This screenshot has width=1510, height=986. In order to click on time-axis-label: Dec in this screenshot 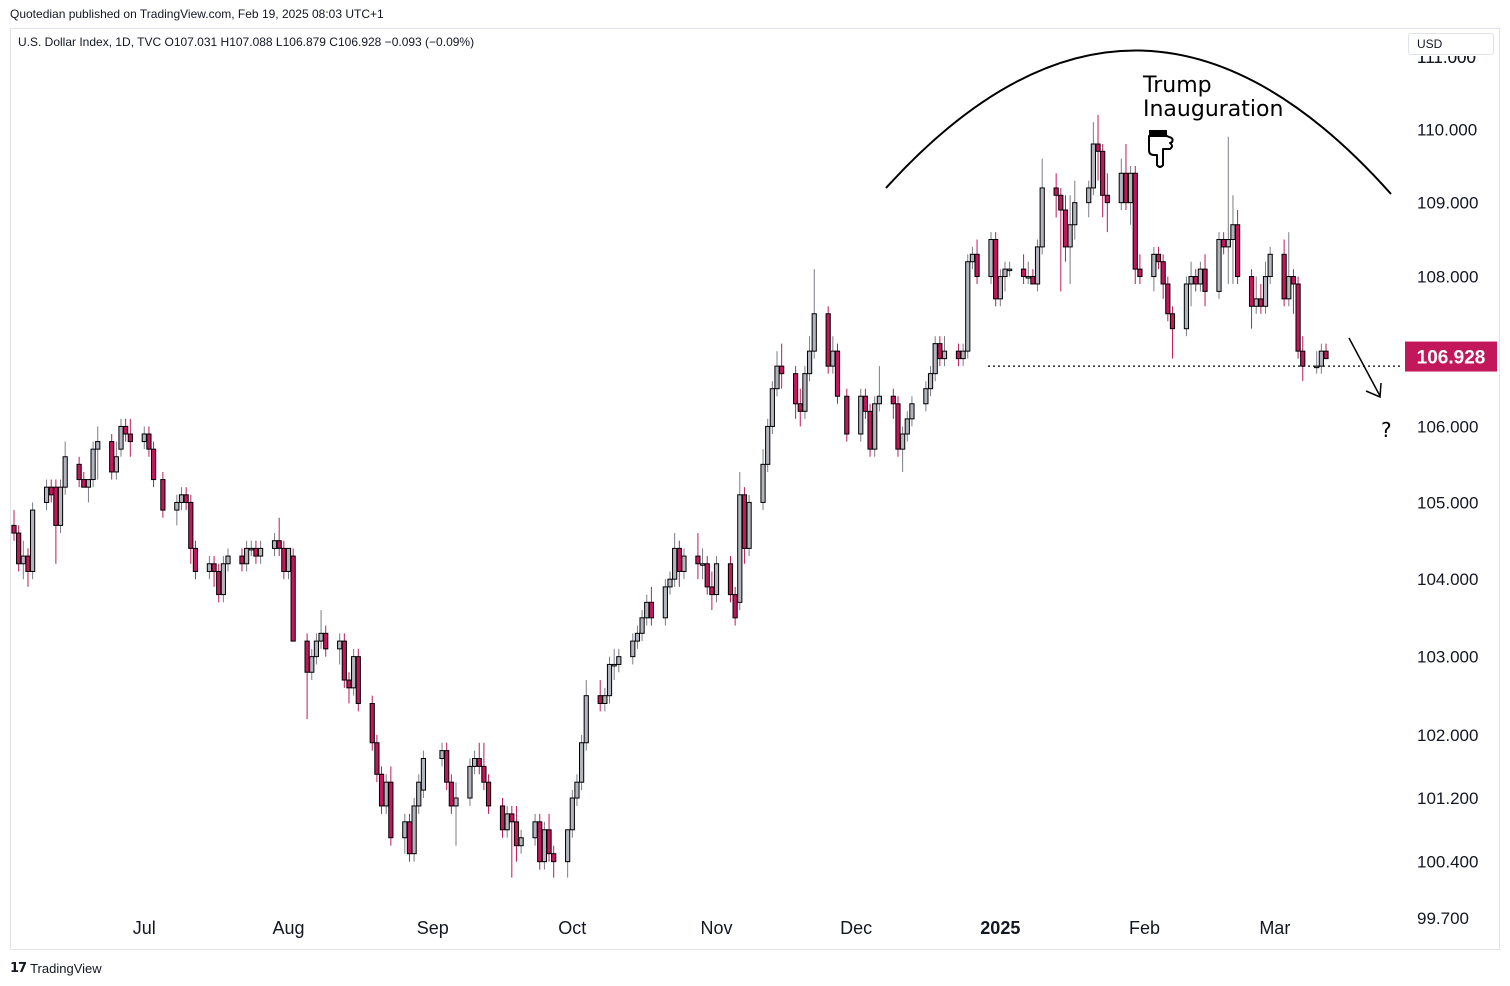, I will do `click(856, 928)`.